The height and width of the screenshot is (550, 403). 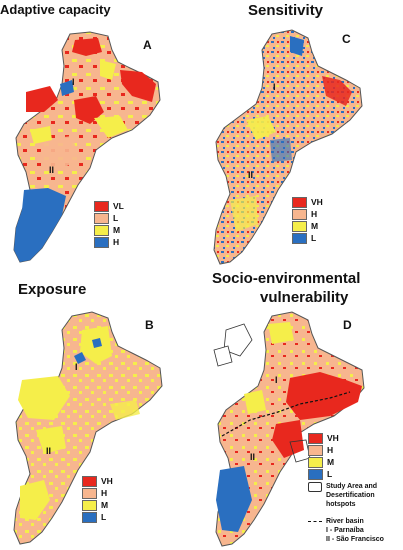 What do you see at coordinates (109, 206) in the screenshot?
I see `legend-item: VL` at bounding box center [109, 206].